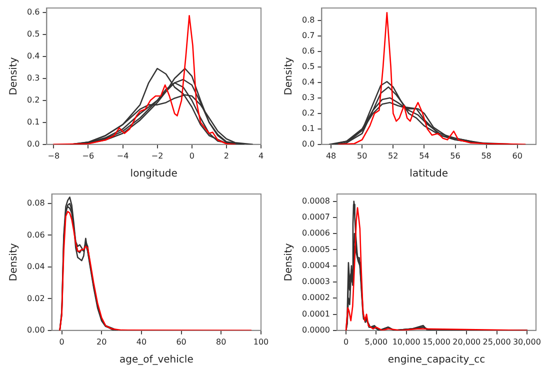 The image size is (550, 372). Describe the element at coordinates (154, 174) in the screenshot. I see `x-axis-title: longitude` at that location.